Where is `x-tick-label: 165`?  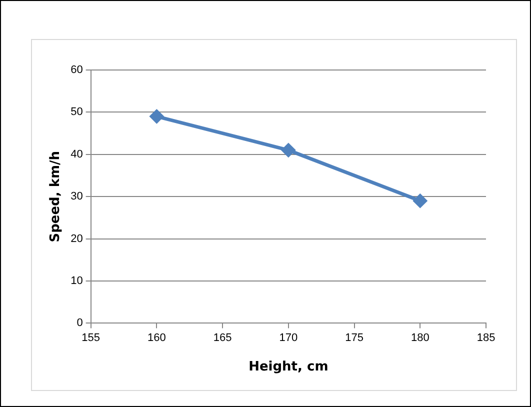
x-tick-label: 165 is located at coordinates (222, 338).